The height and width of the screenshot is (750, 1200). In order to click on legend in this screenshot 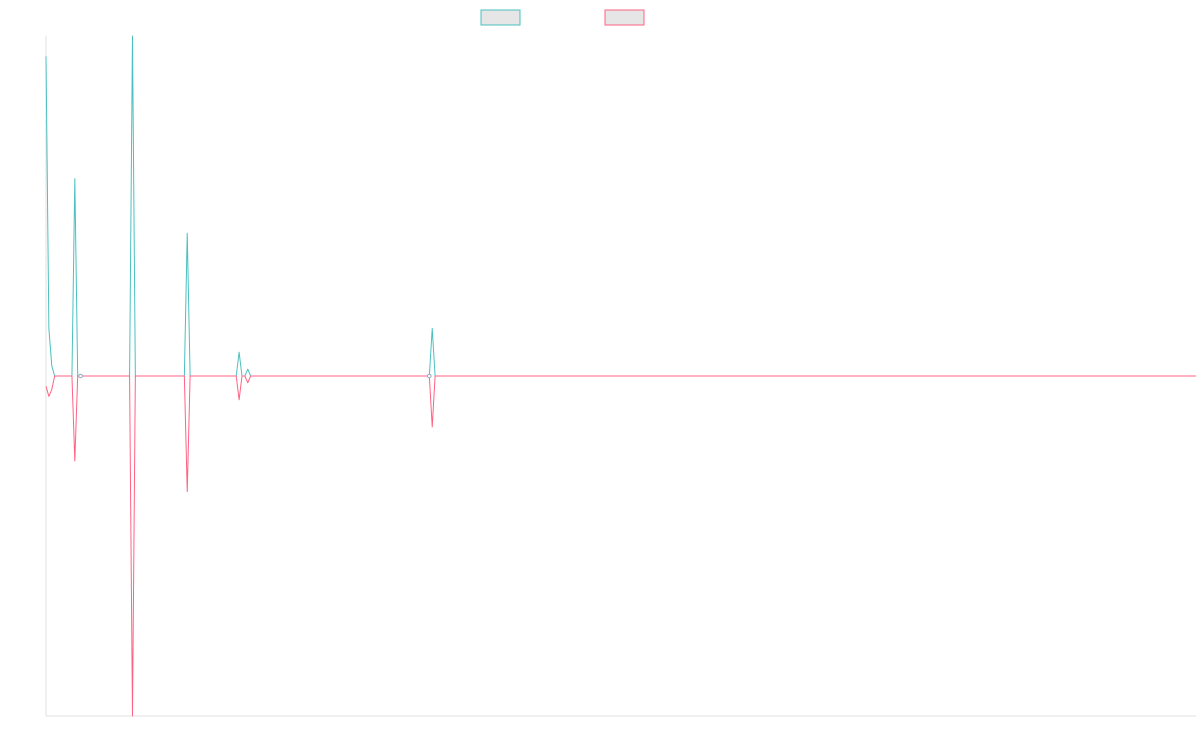, I will do `click(562, 17)`.